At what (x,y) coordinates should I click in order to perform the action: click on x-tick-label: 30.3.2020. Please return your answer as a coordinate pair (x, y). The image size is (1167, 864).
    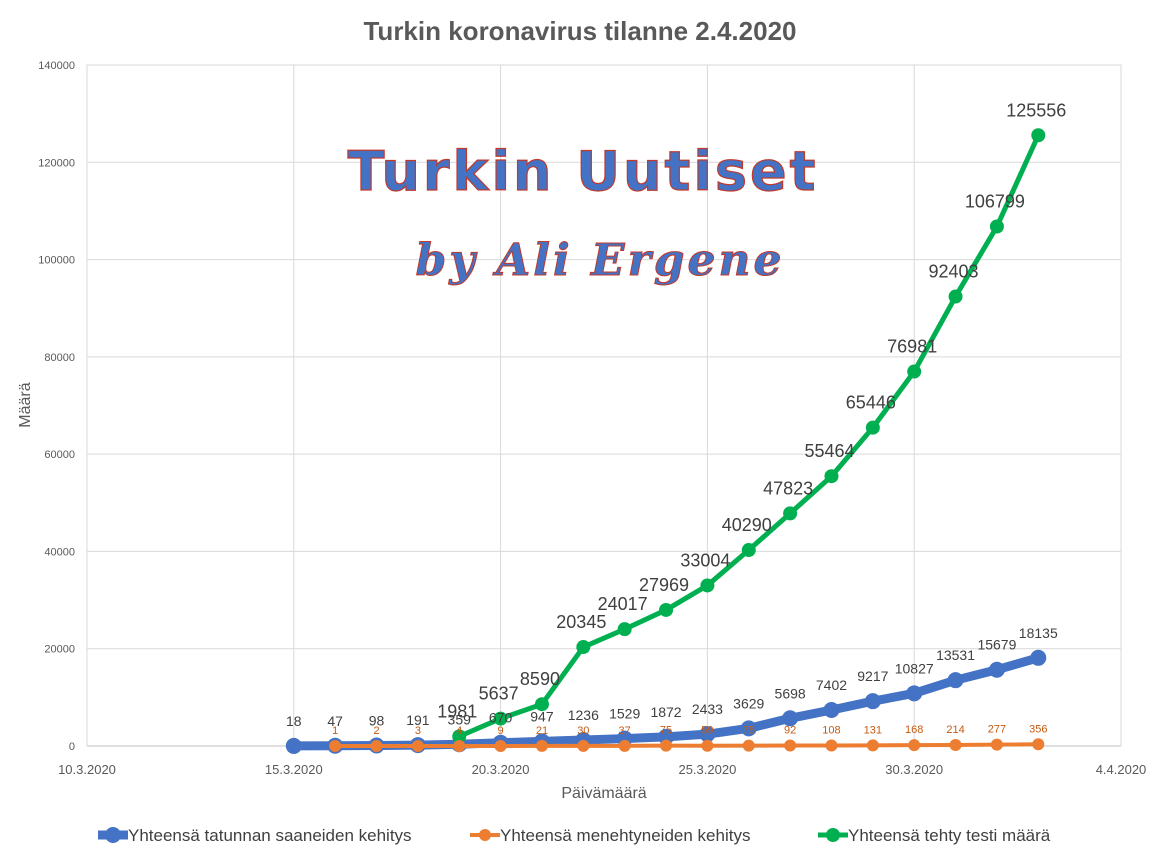
    Looking at the image, I should click on (914, 769).